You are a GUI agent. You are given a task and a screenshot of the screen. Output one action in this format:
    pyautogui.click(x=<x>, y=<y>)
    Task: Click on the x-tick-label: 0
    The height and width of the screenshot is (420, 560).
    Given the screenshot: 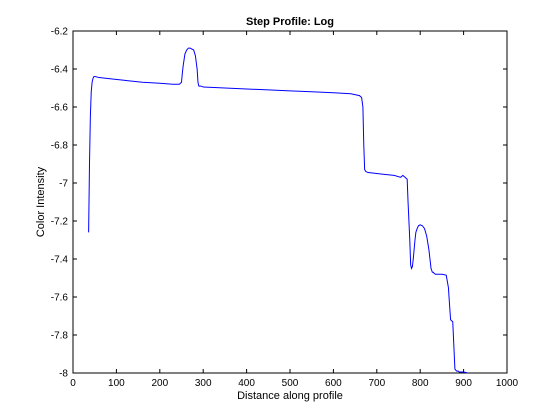 What is the action you would take?
    pyautogui.click(x=73, y=383)
    